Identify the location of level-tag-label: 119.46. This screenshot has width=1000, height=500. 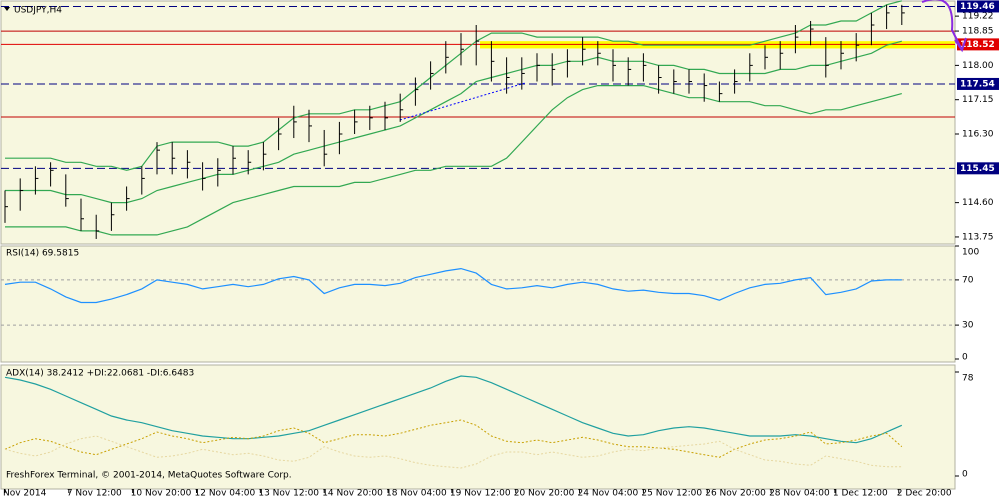
(977, 7).